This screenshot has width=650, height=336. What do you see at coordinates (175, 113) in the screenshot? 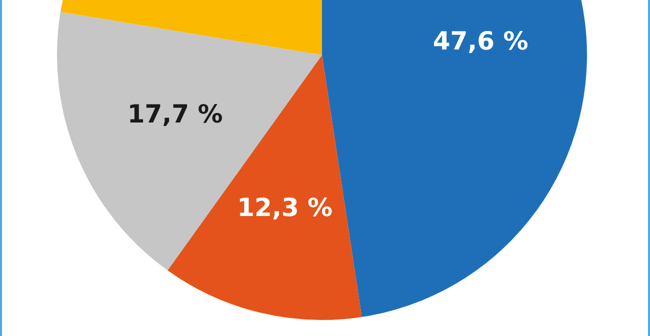
I see `data-label: 17,7 %` at bounding box center [175, 113].